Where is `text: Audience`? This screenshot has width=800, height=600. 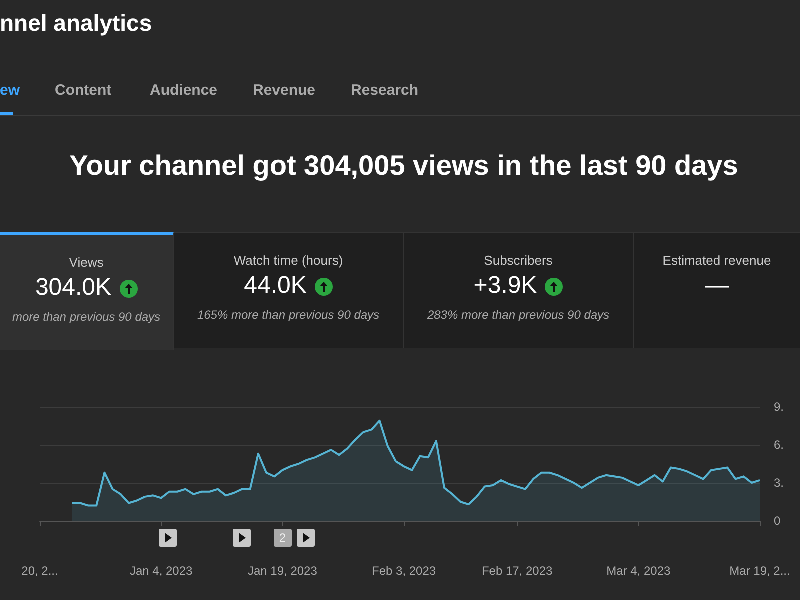
text: Audience is located at coordinates (184, 90).